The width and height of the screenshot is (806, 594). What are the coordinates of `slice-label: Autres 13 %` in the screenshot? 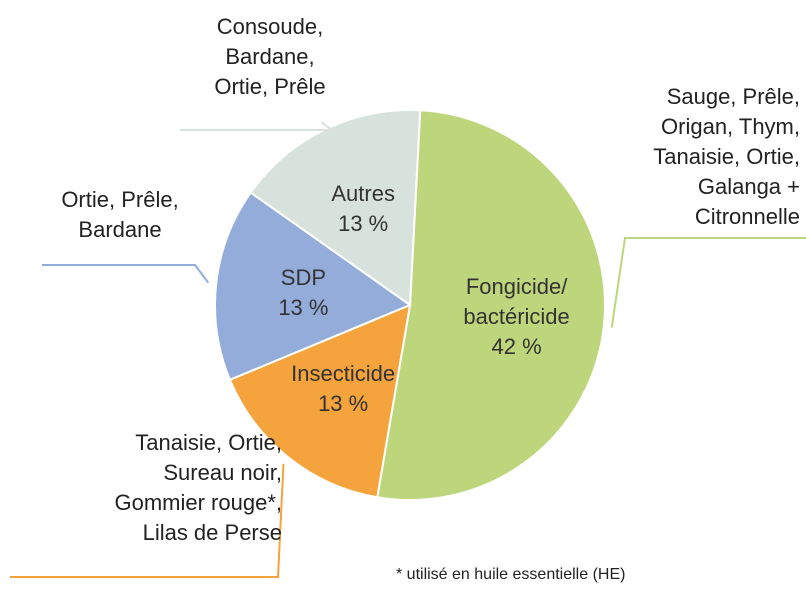 It's located at (363, 209).